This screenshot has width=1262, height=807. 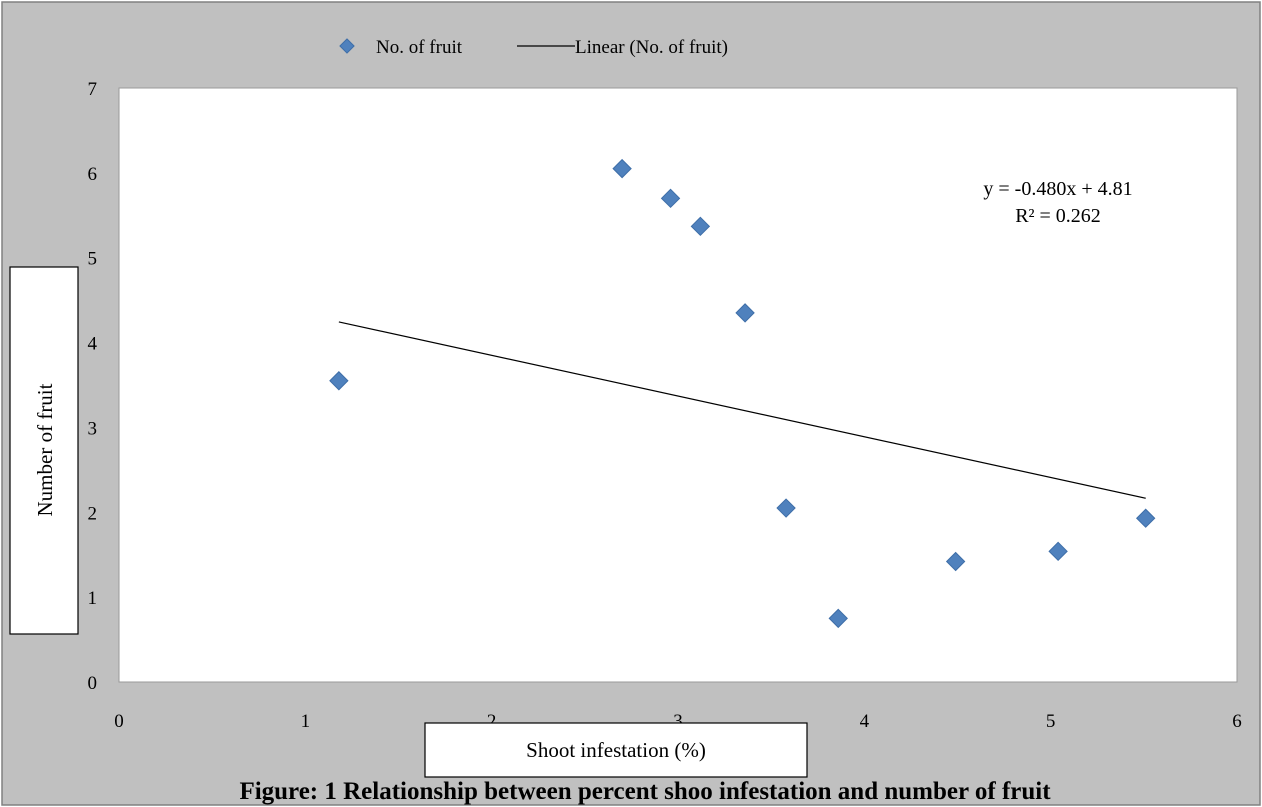 What do you see at coordinates (419, 47) in the screenshot?
I see `legend-label-scatter: No. of fruit` at bounding box center [419, 47].